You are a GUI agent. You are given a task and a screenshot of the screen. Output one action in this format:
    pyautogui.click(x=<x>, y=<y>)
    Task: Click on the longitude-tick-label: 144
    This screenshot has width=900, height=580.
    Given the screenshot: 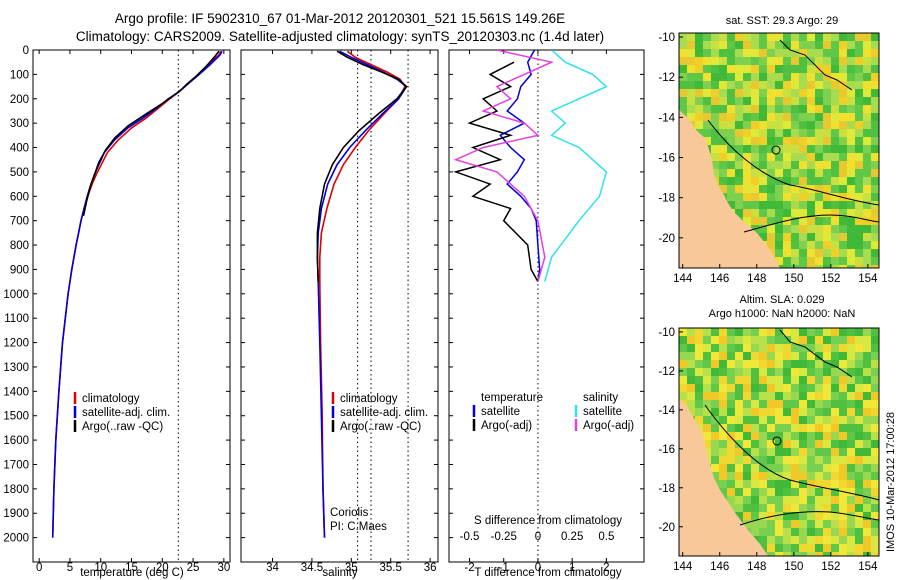 What is the action you would take?
    pyautogui.click(x=683, y=279)
    